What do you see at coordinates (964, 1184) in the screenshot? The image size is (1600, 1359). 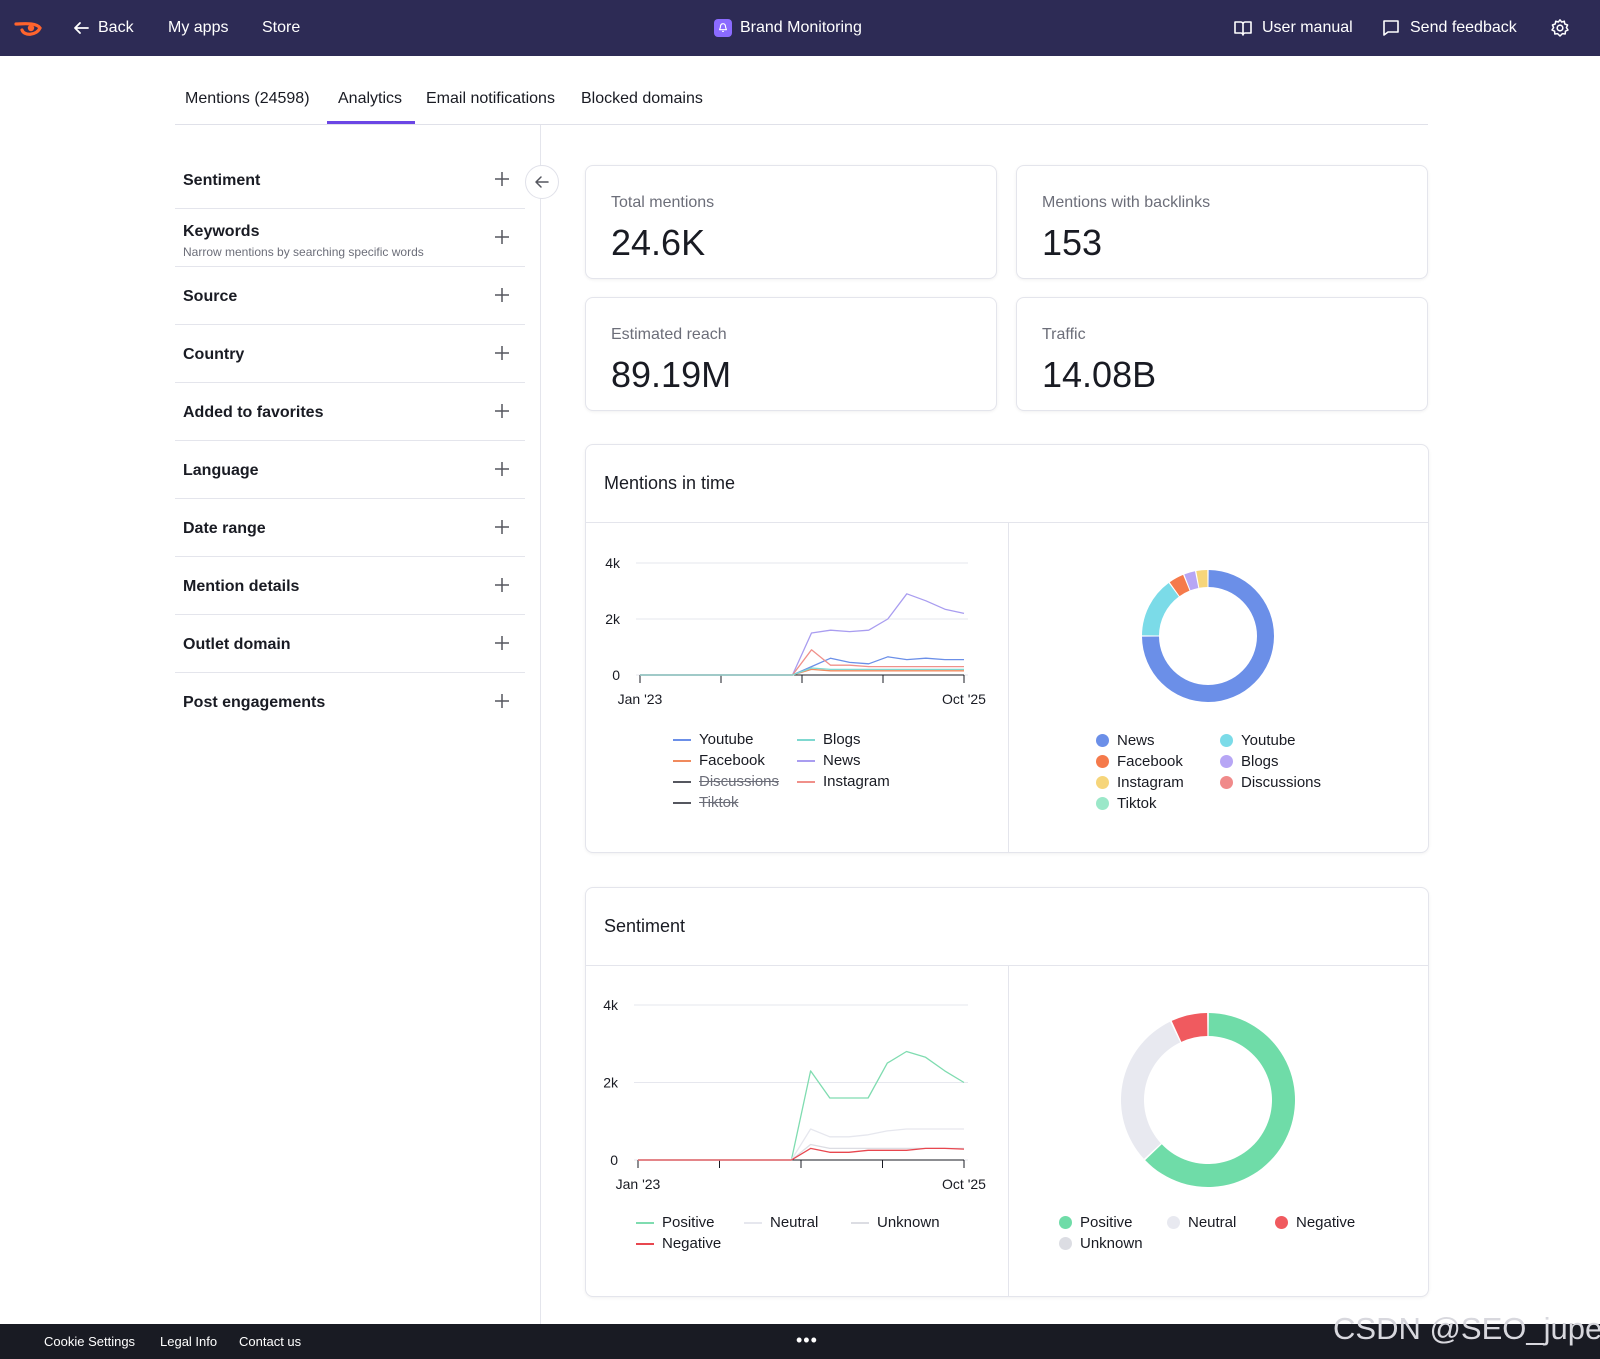 I see `x-tick-label: Oct '25` at bounding box center [964, 1184].